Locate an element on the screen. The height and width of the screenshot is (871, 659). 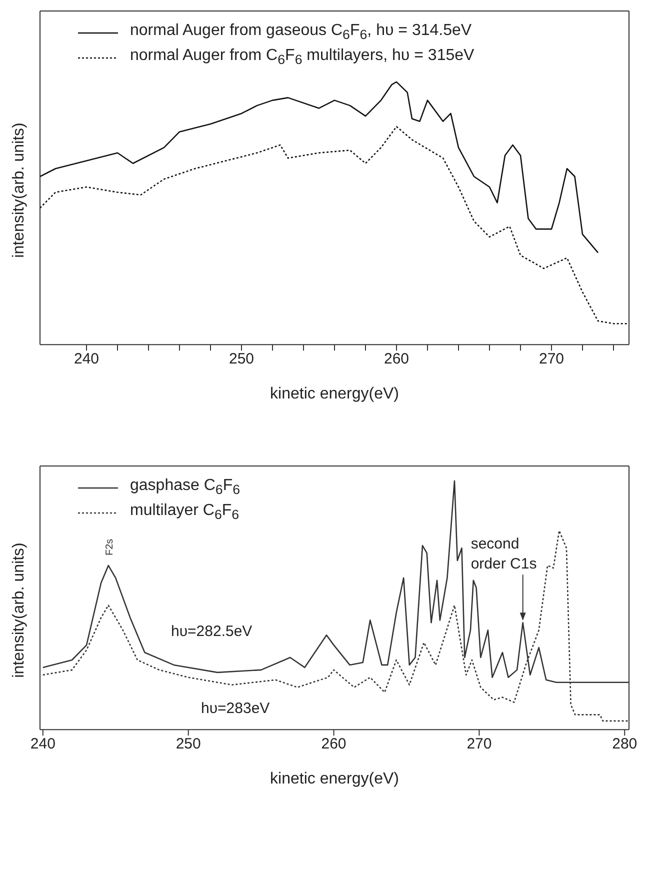
legend-label: gasphase C$_{6}$F$_{6}$ is located at coordinates (185, 488).